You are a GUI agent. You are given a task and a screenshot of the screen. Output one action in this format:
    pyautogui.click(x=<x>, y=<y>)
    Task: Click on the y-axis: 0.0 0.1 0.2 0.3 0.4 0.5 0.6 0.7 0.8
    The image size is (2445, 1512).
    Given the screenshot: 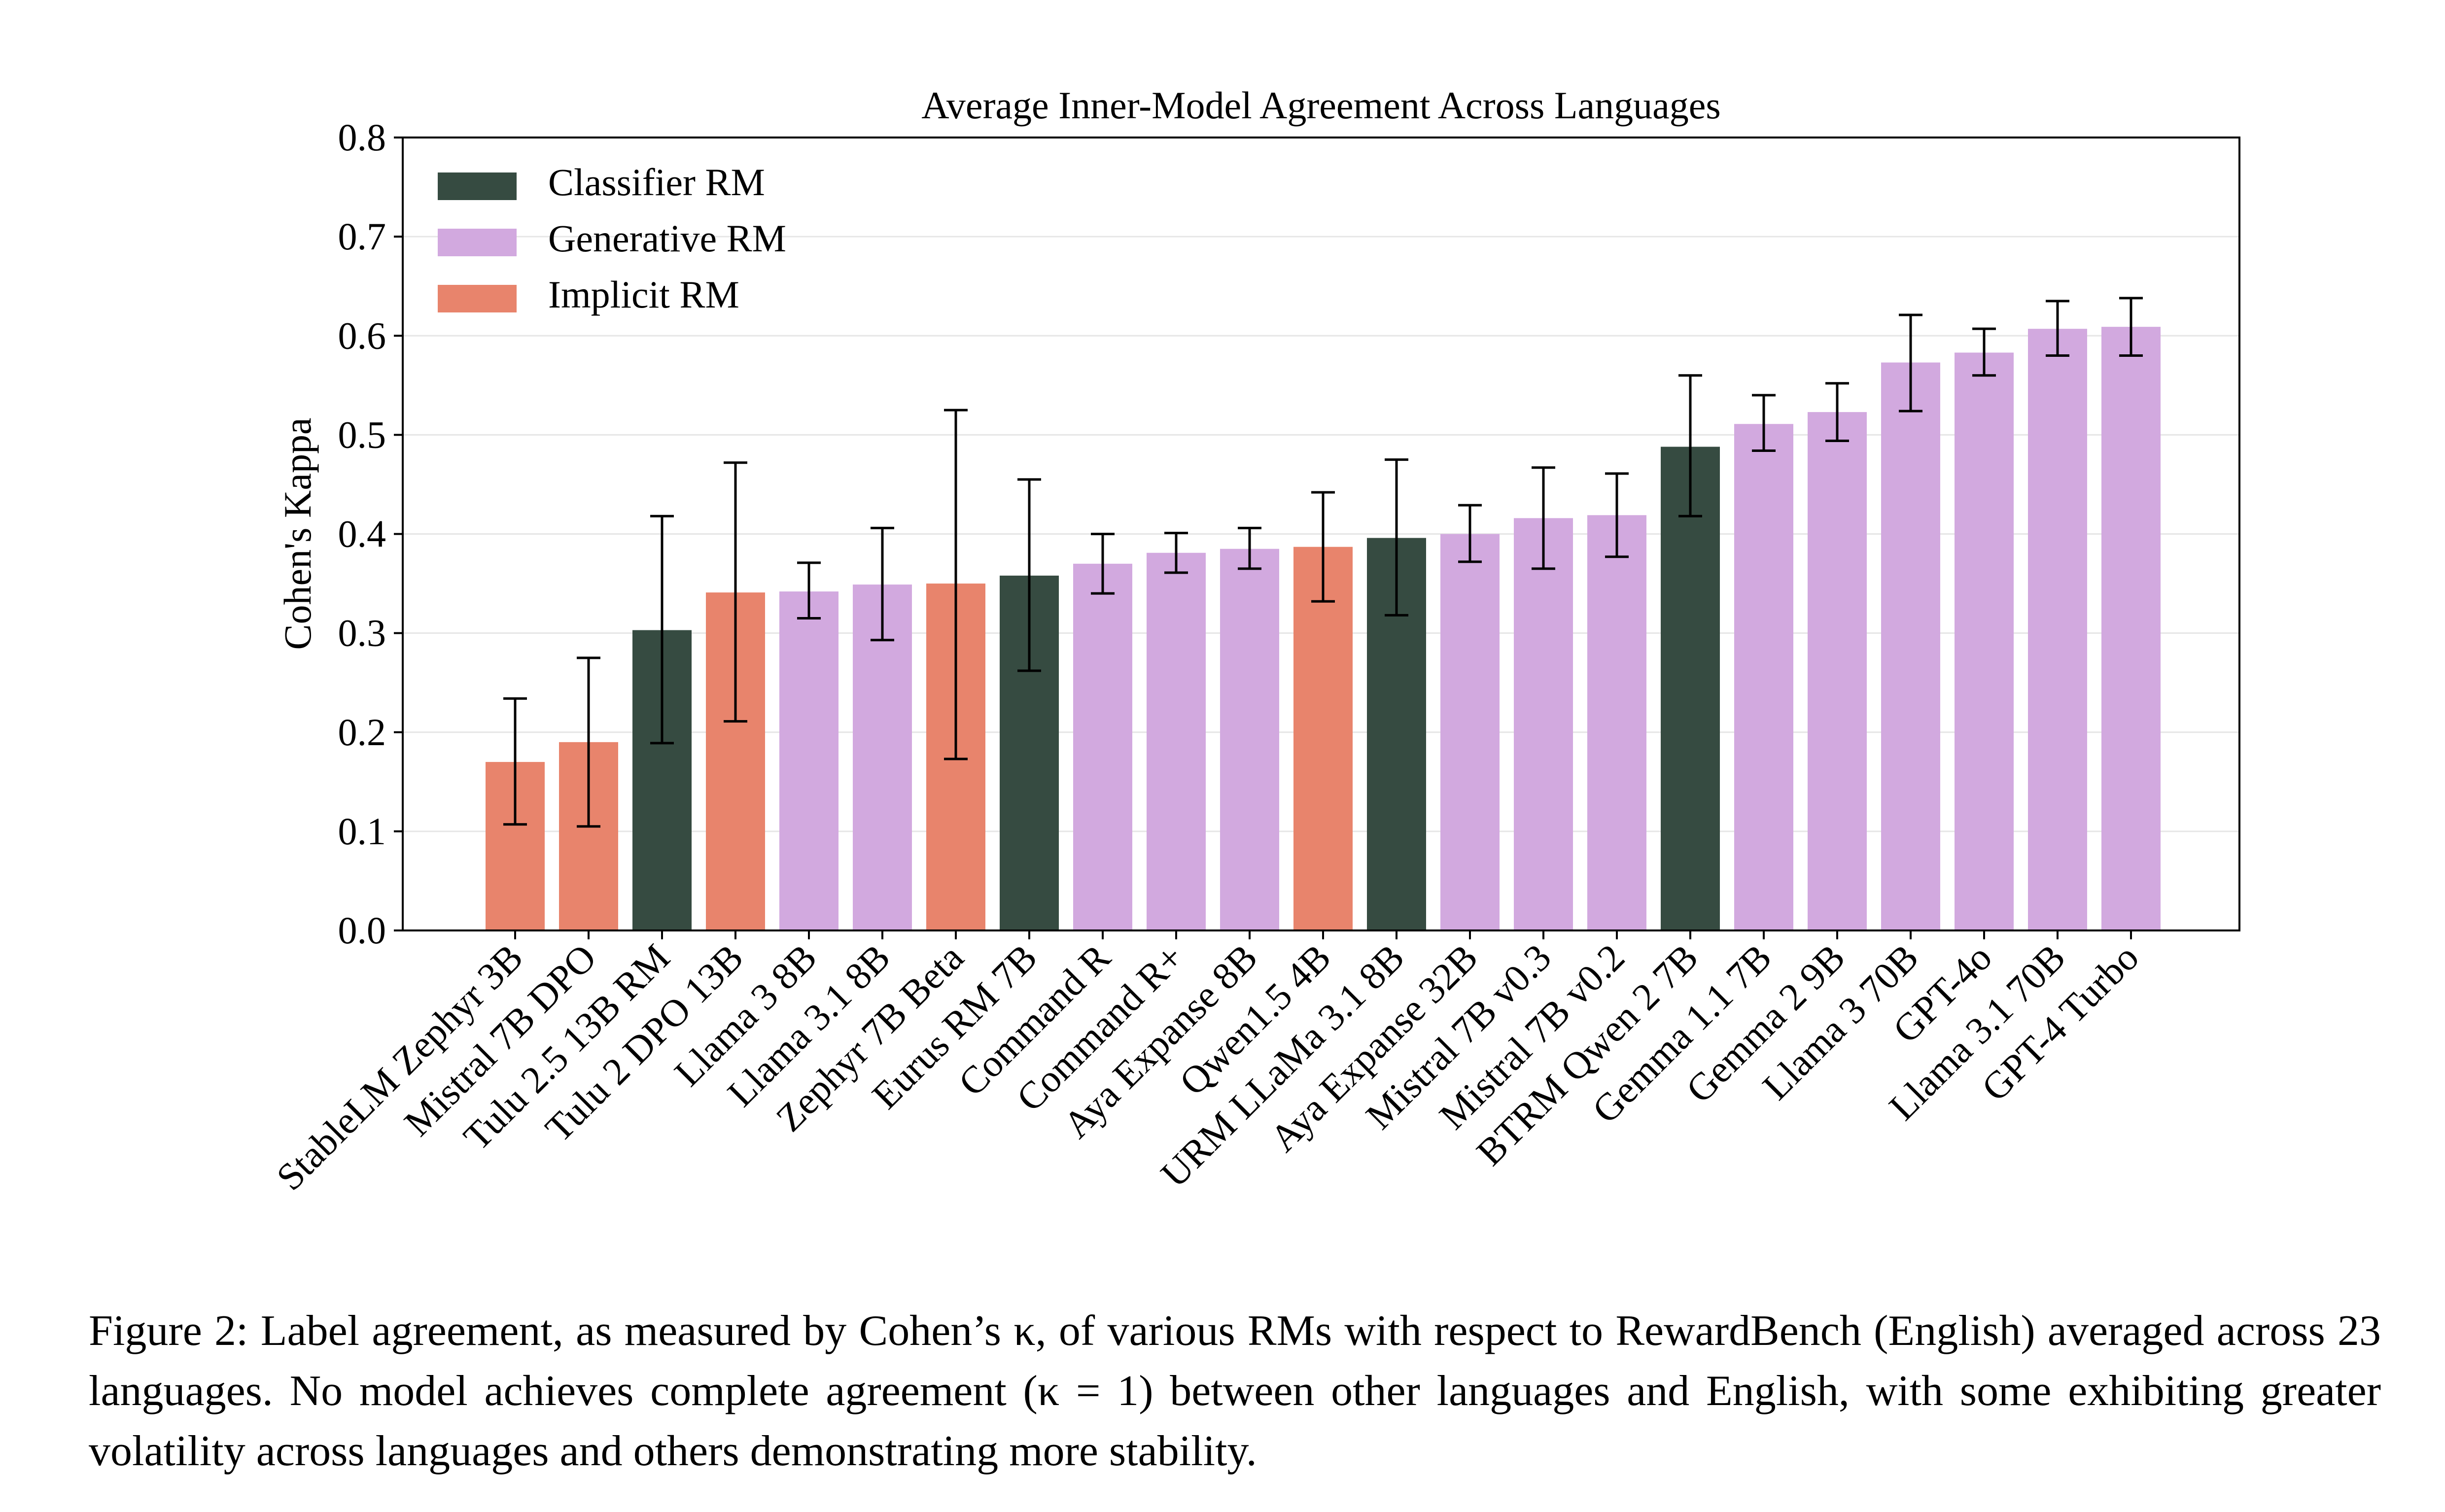 What is the action you would take?
    pyautogui.click(x=370, y=534)
    